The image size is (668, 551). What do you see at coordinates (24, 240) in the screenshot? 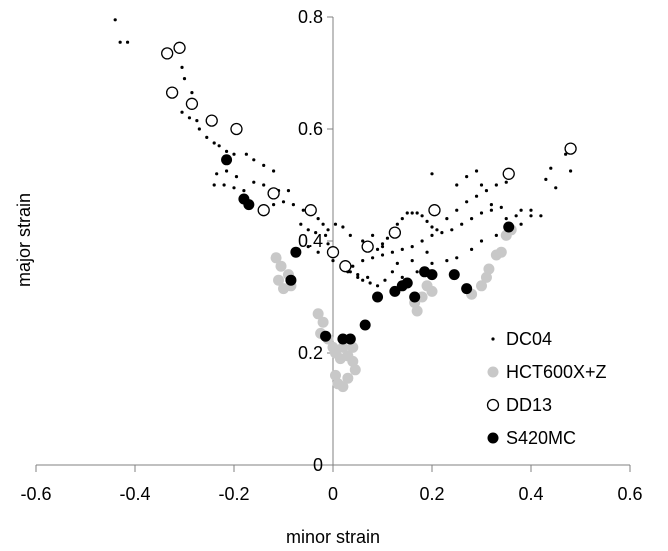
I see `y-axis-title: major strain` at bounding box center [24, 240].